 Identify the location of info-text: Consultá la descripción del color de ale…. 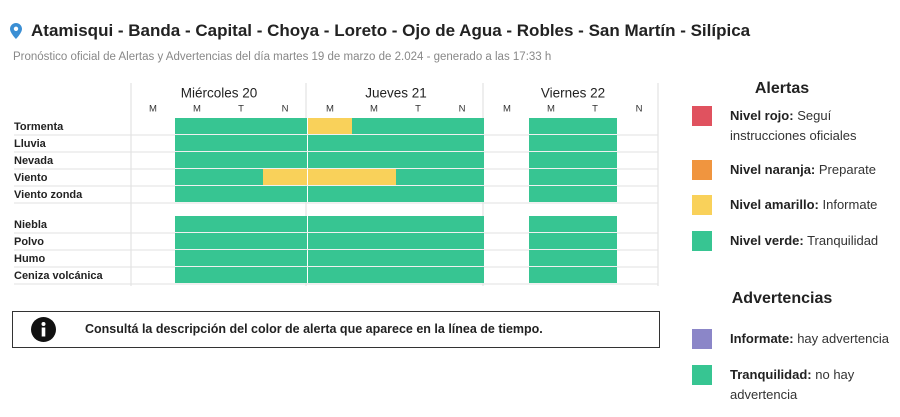
(314, 329).